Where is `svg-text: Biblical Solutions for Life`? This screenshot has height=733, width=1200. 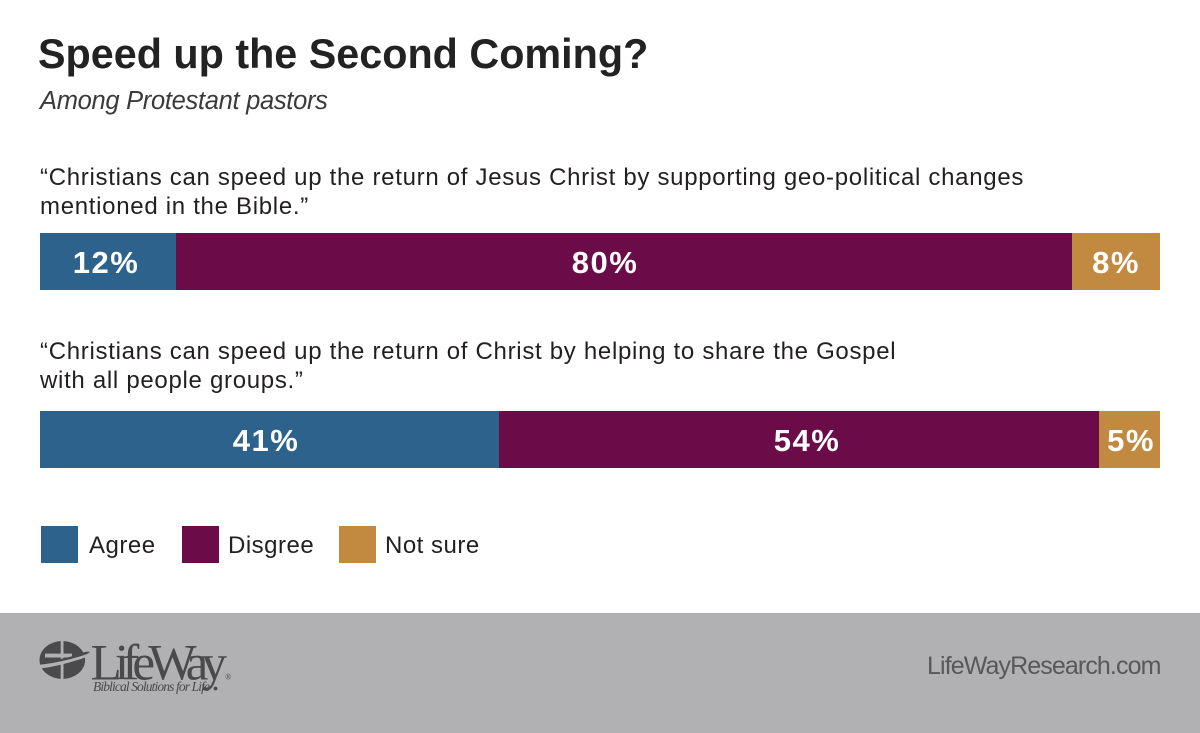
svg-text: Biblical Solutions for Life is located at coordinates (151, 686).